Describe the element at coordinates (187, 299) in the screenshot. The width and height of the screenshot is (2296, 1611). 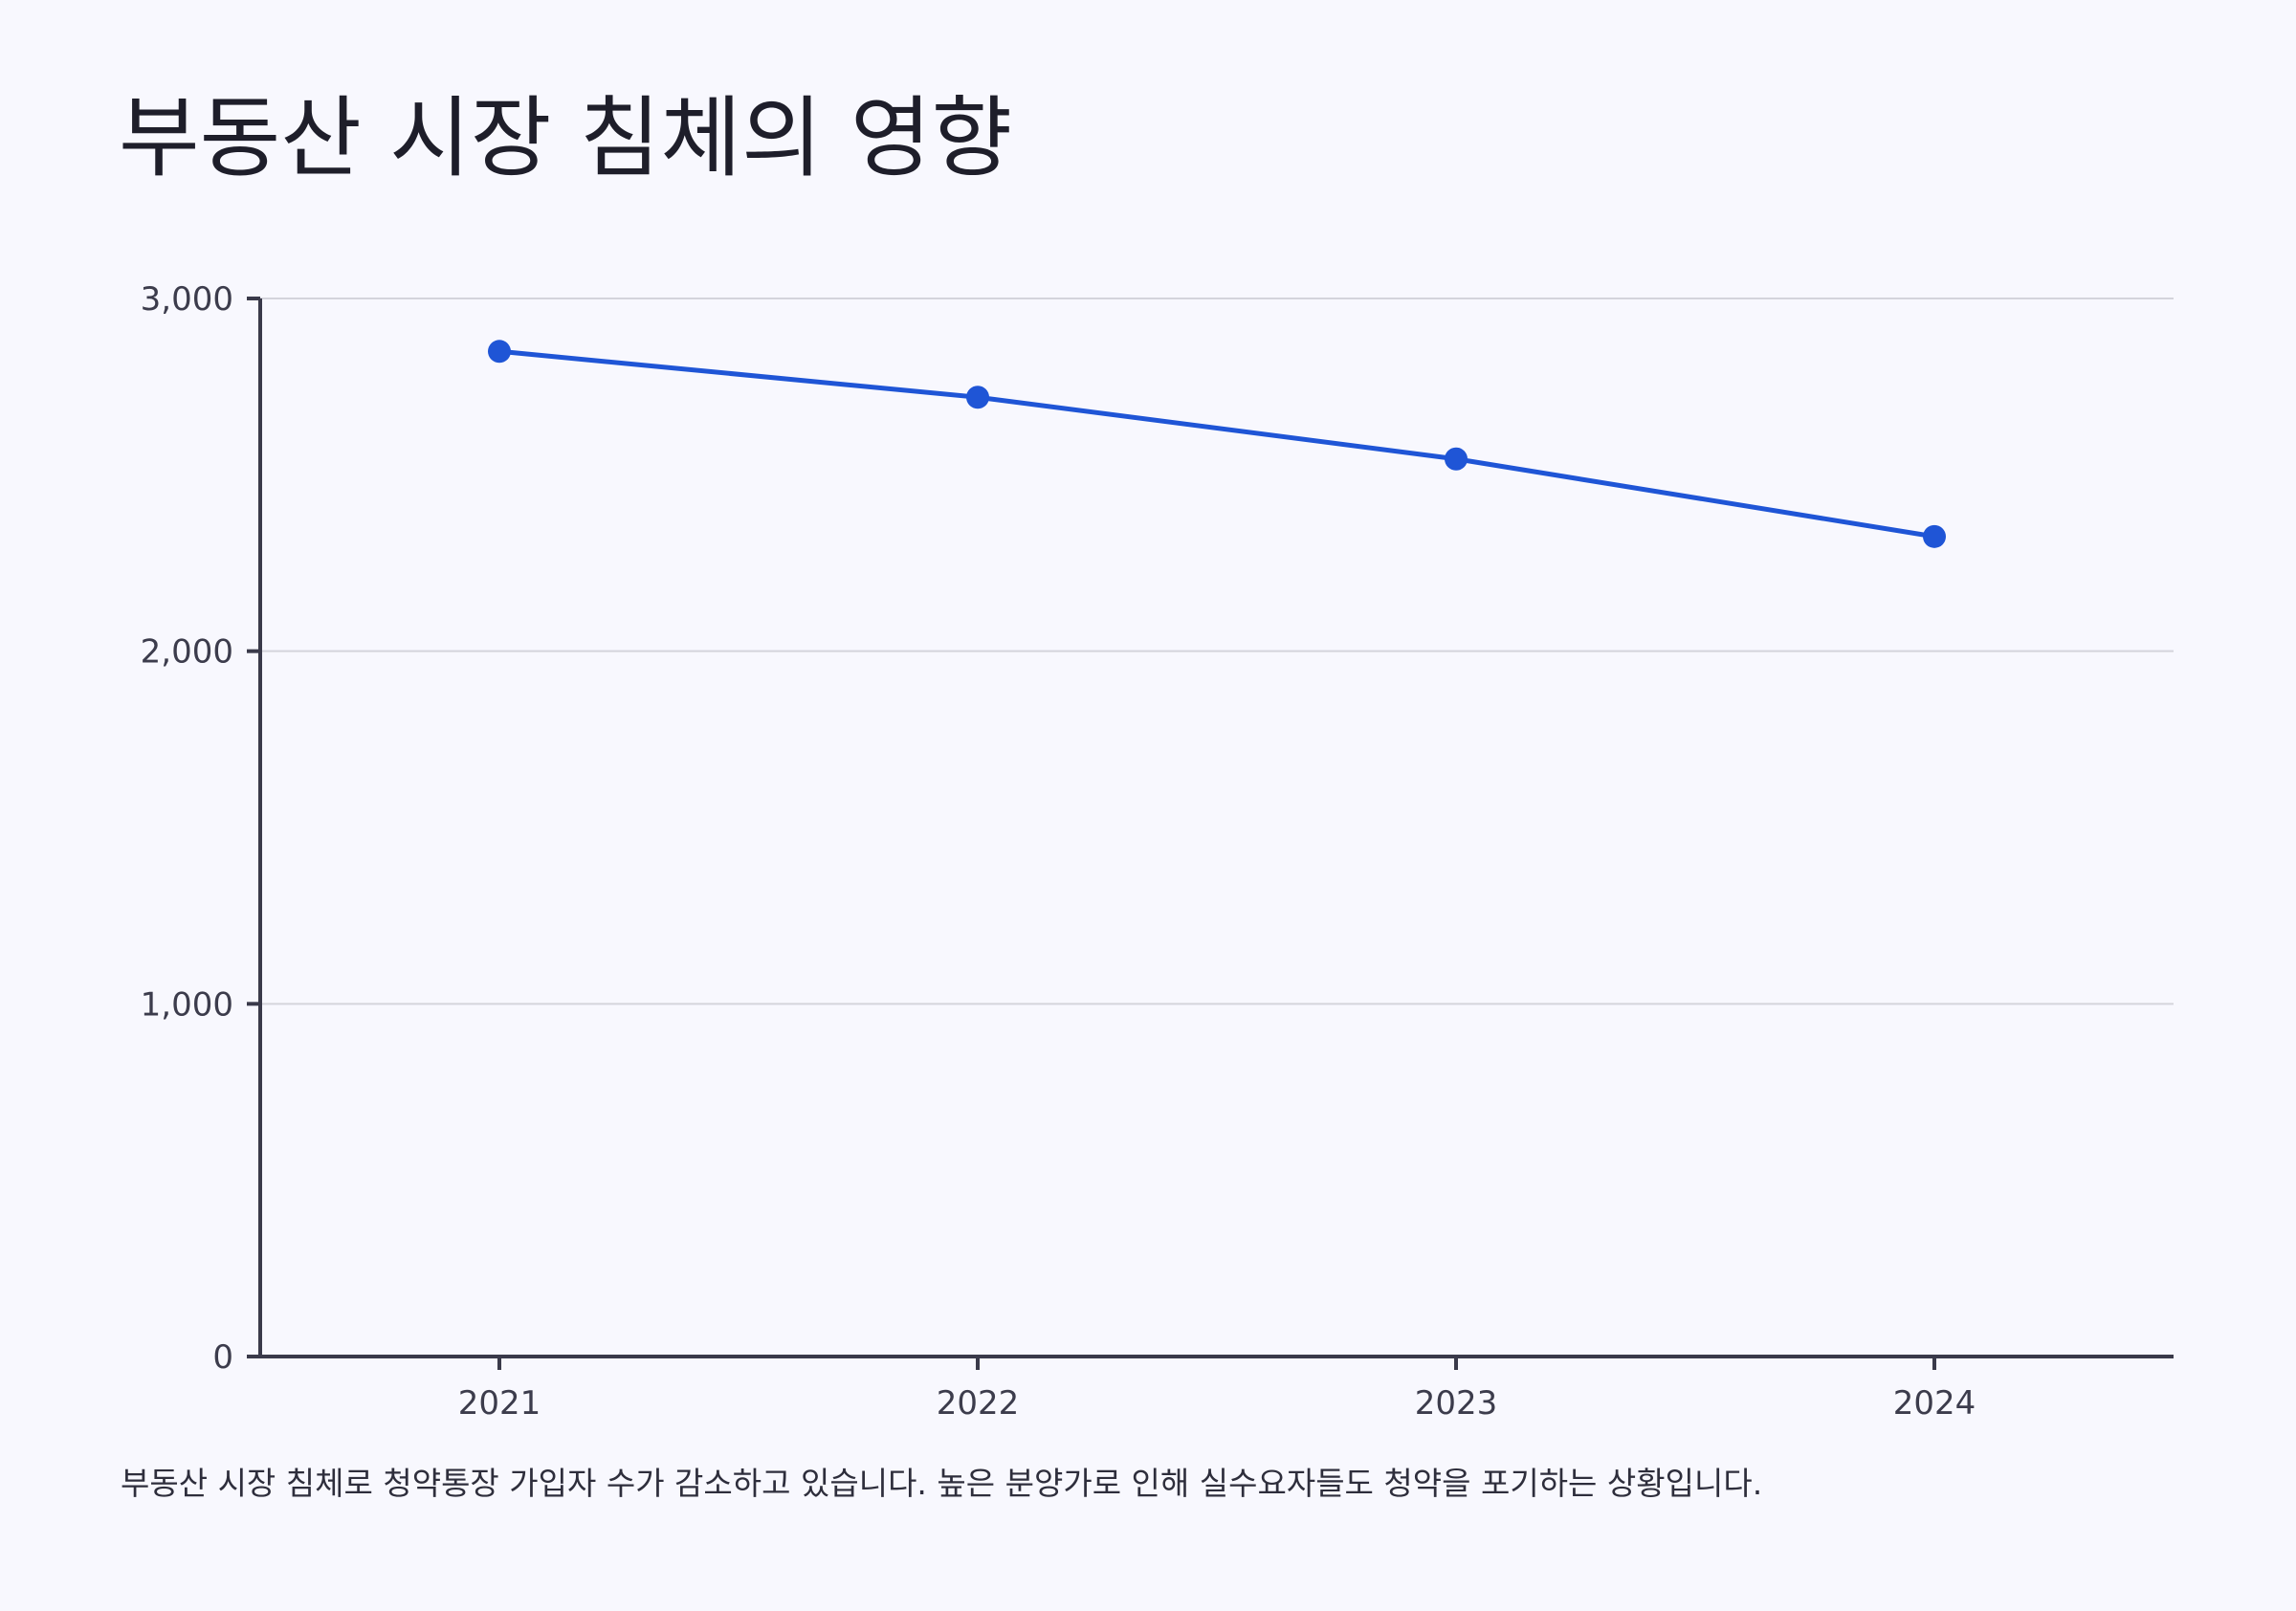
I see `y-tick-label-3: 3,000` at that location.